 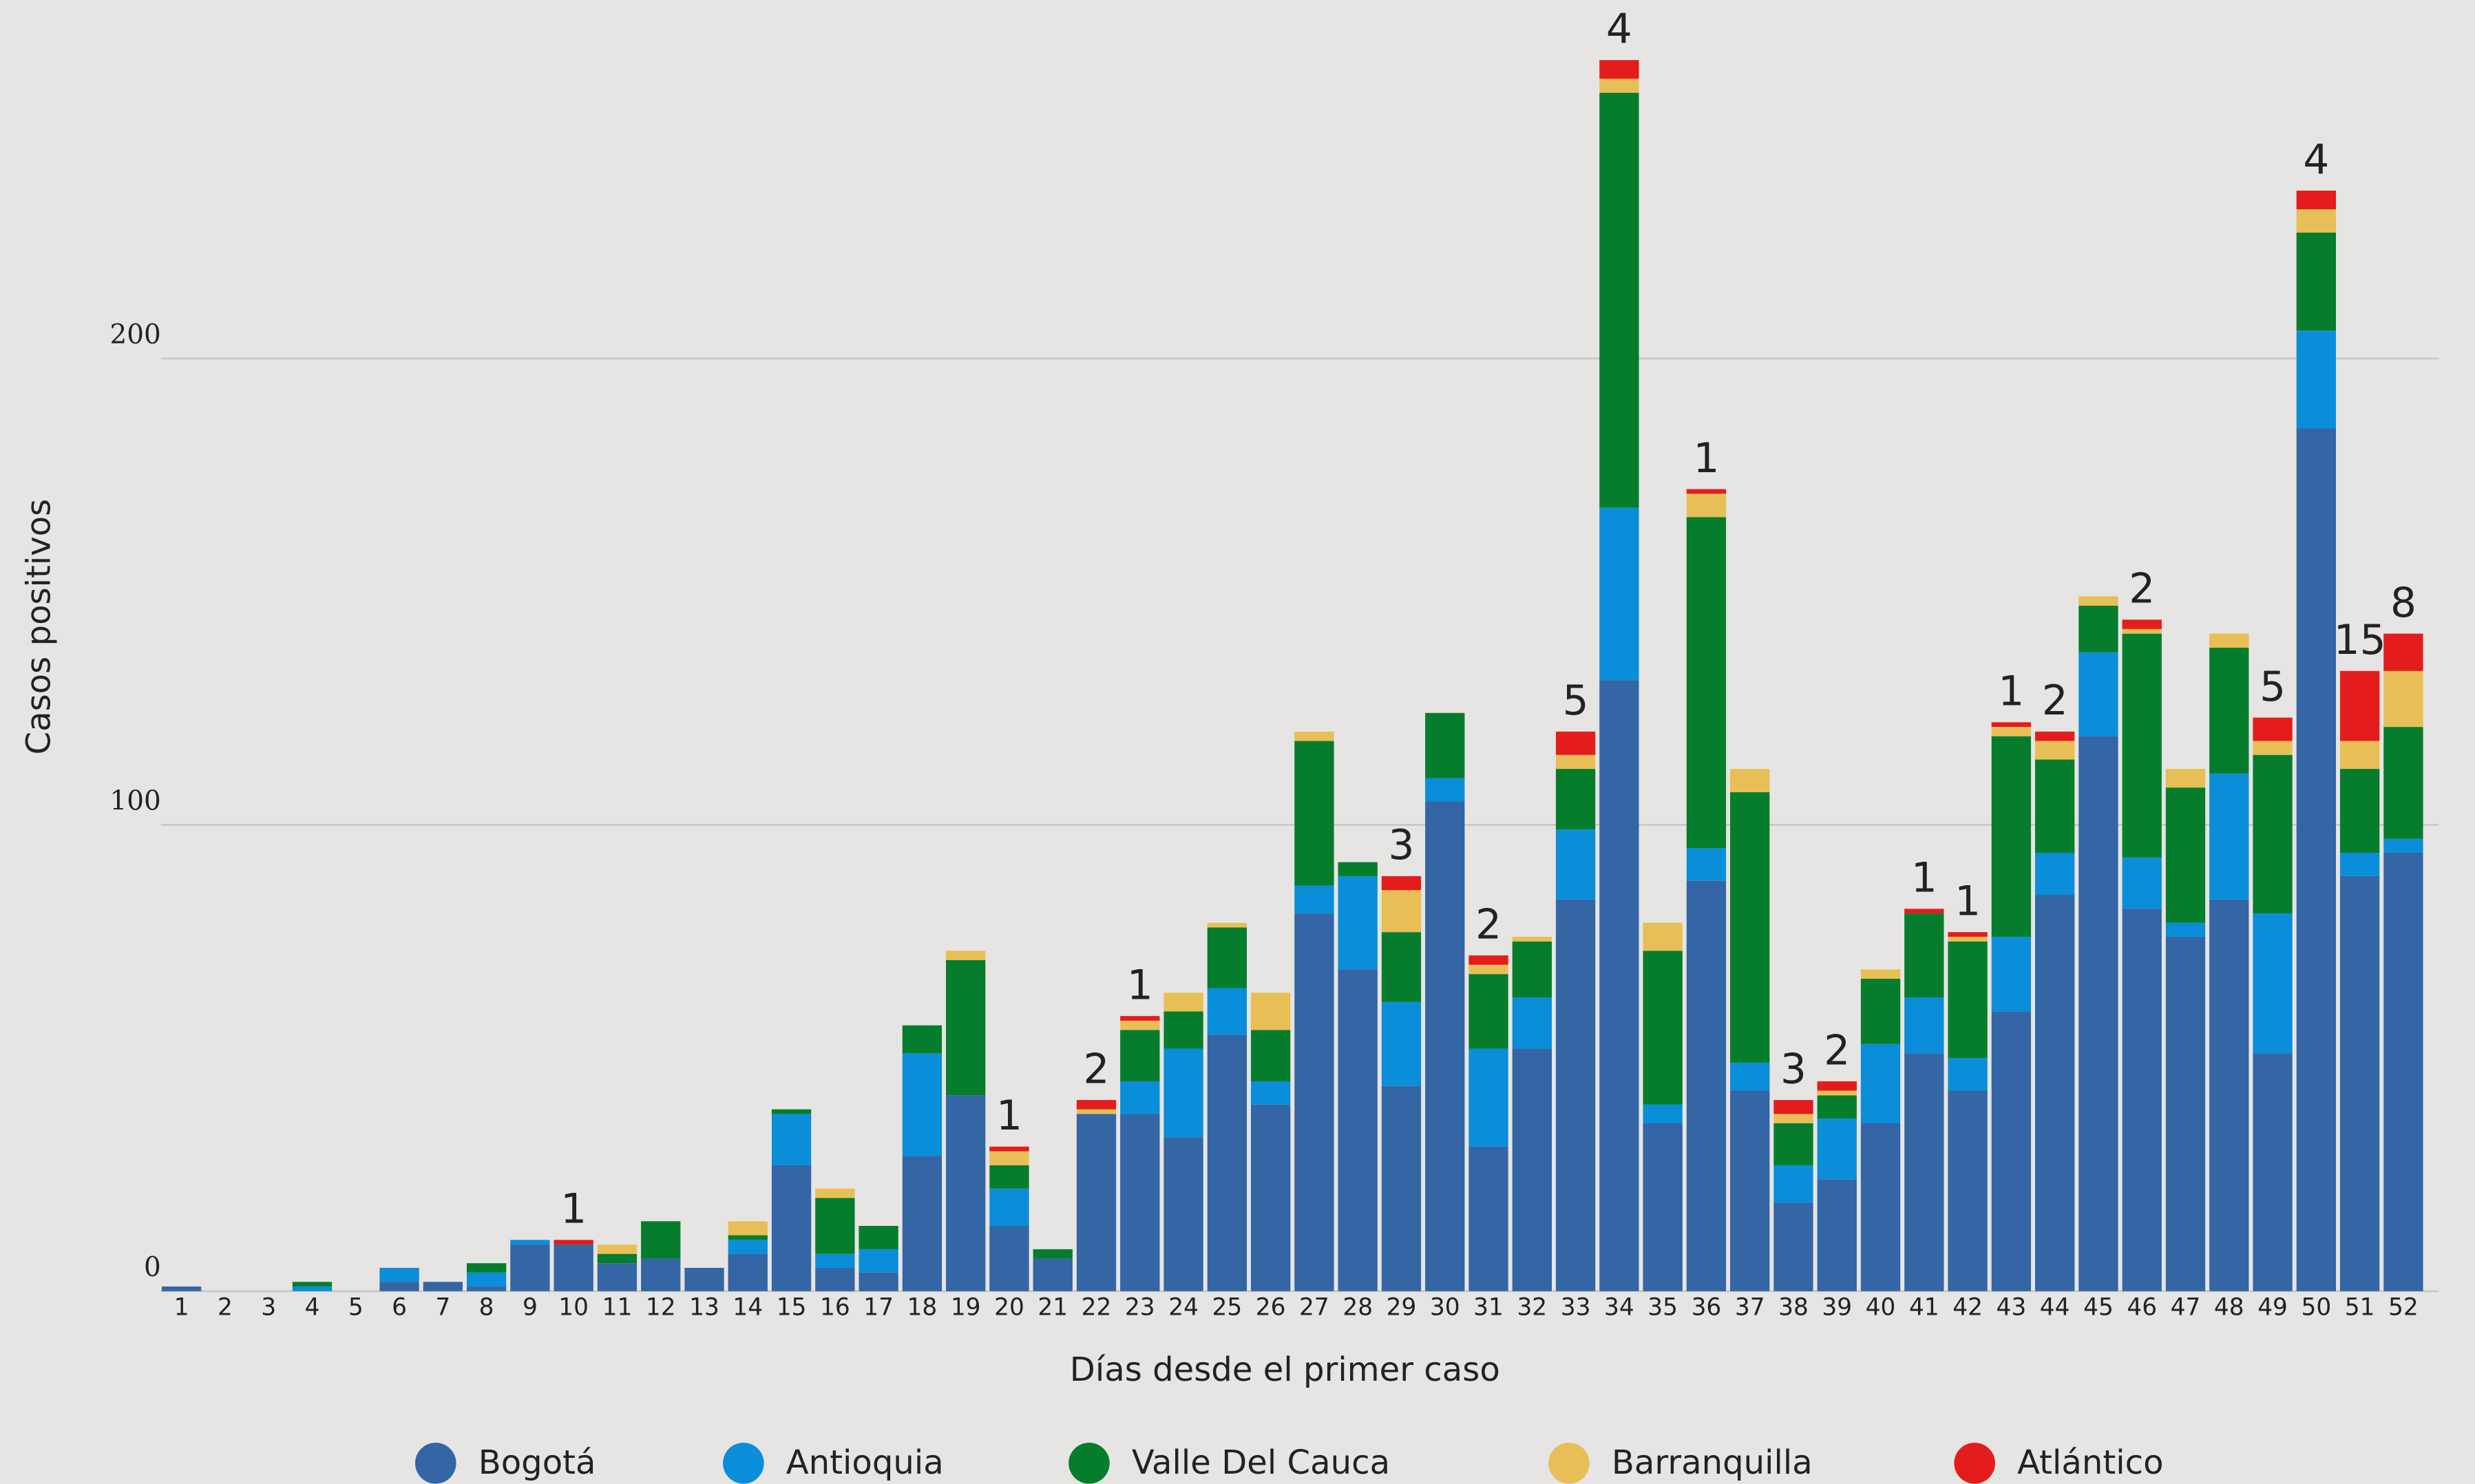 I want to click on x-tick-label: 15, so click(x=792, y=1308).